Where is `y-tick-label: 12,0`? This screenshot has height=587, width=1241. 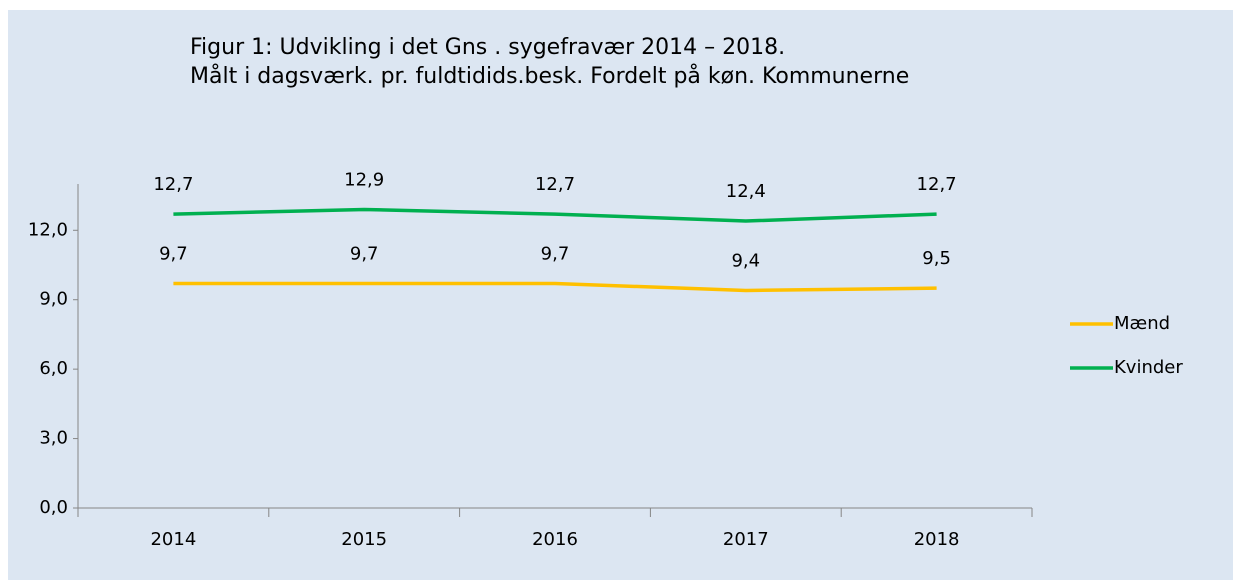
y-tick-label: 12,0 is located at coordinates (48, 229).